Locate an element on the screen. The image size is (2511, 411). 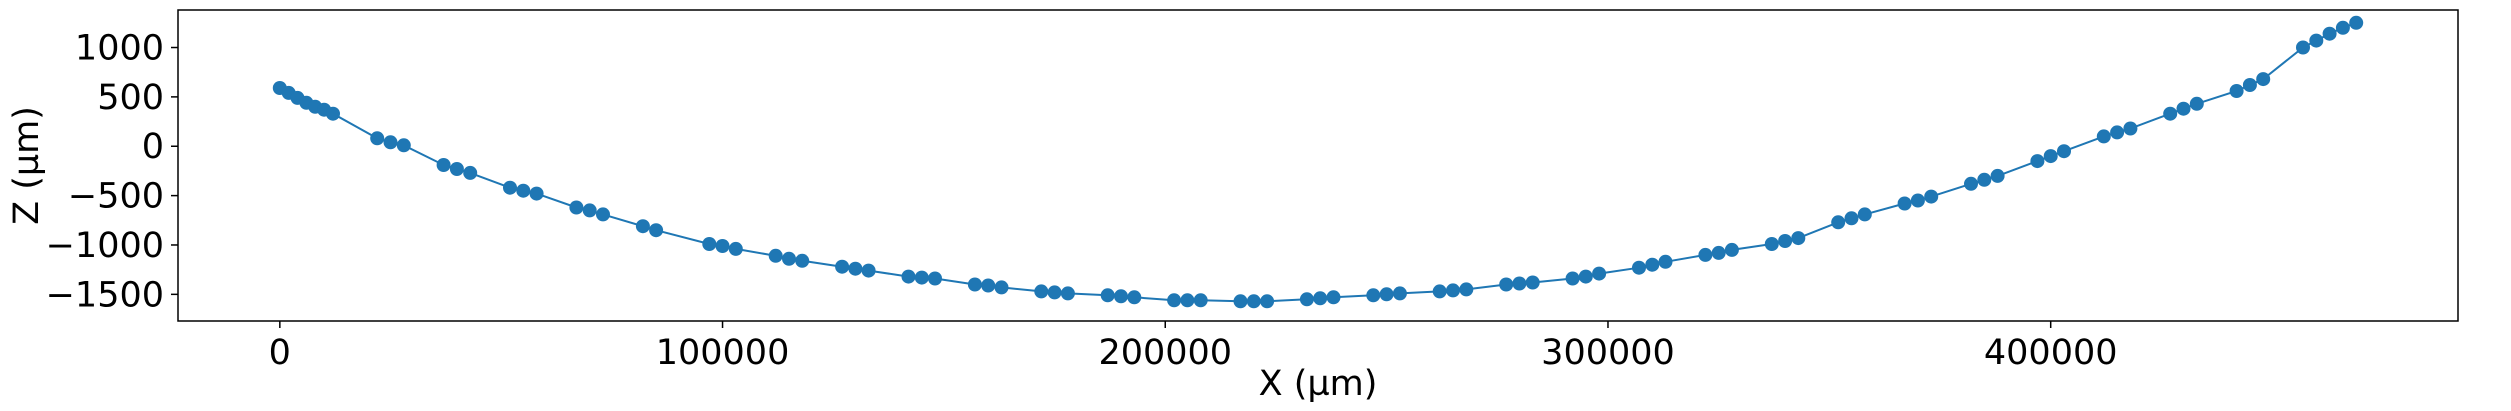
x-tick-label: 300000 is located at coordinates (1608, 353).